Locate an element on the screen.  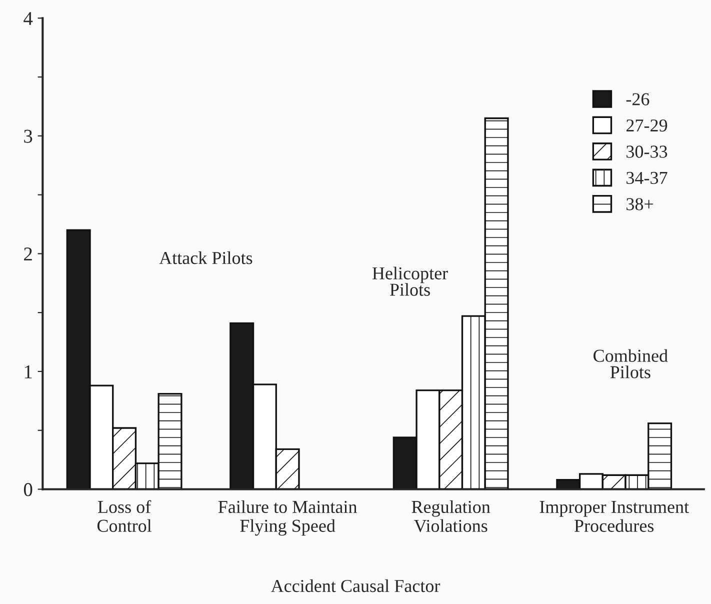
legend-label: 34-37 is located at coordinates (647, 178).